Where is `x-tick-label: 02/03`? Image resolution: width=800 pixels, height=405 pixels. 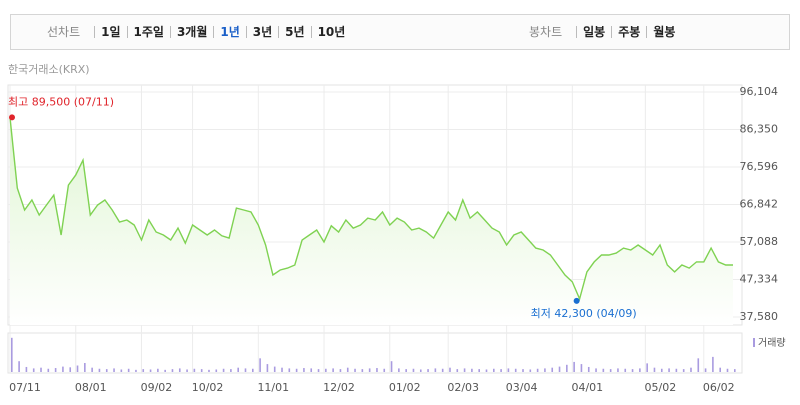
x-tick-label: 02/03 is located at coordinates (463, 387).